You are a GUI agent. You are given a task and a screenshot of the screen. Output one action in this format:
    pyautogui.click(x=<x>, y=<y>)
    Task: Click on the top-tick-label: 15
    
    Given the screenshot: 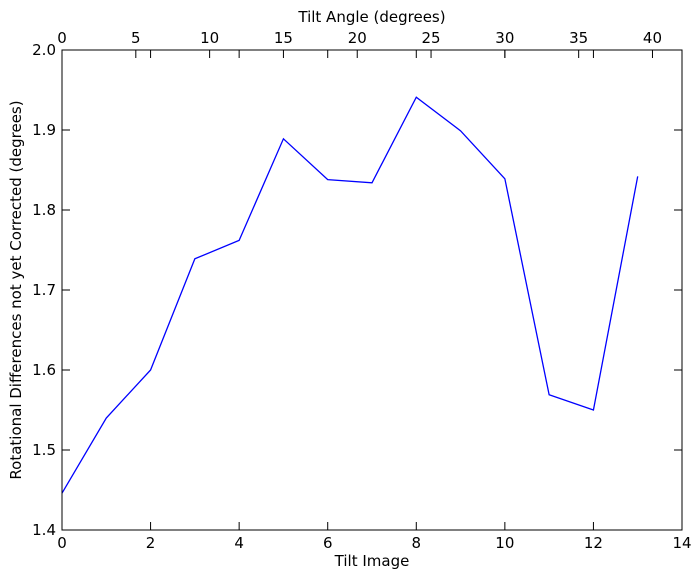 What is the action you would take?
    pyautogui.click(x=283, y=38)
    